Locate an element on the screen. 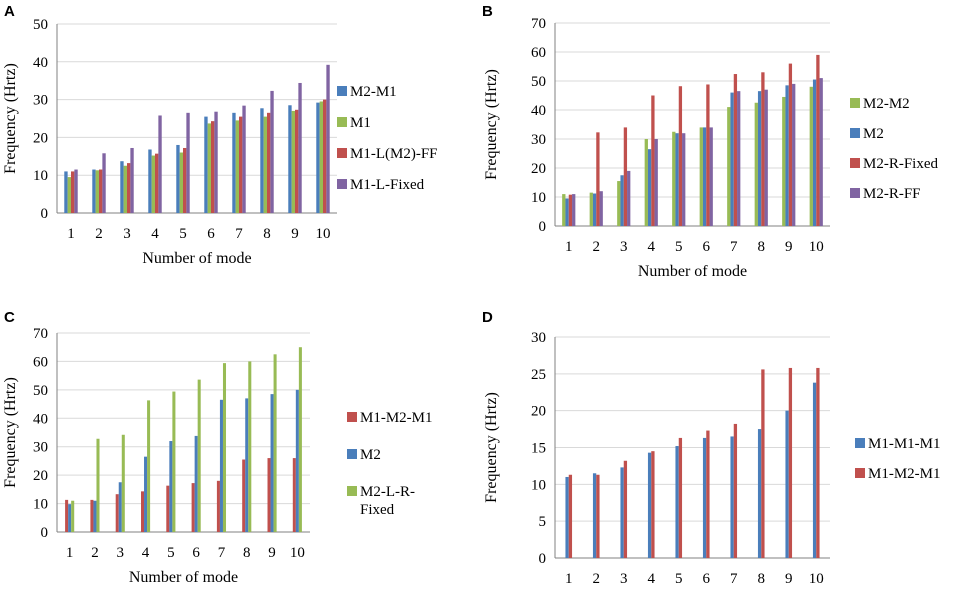  x-tick-label: 8 is located at coordinates (247, 553).